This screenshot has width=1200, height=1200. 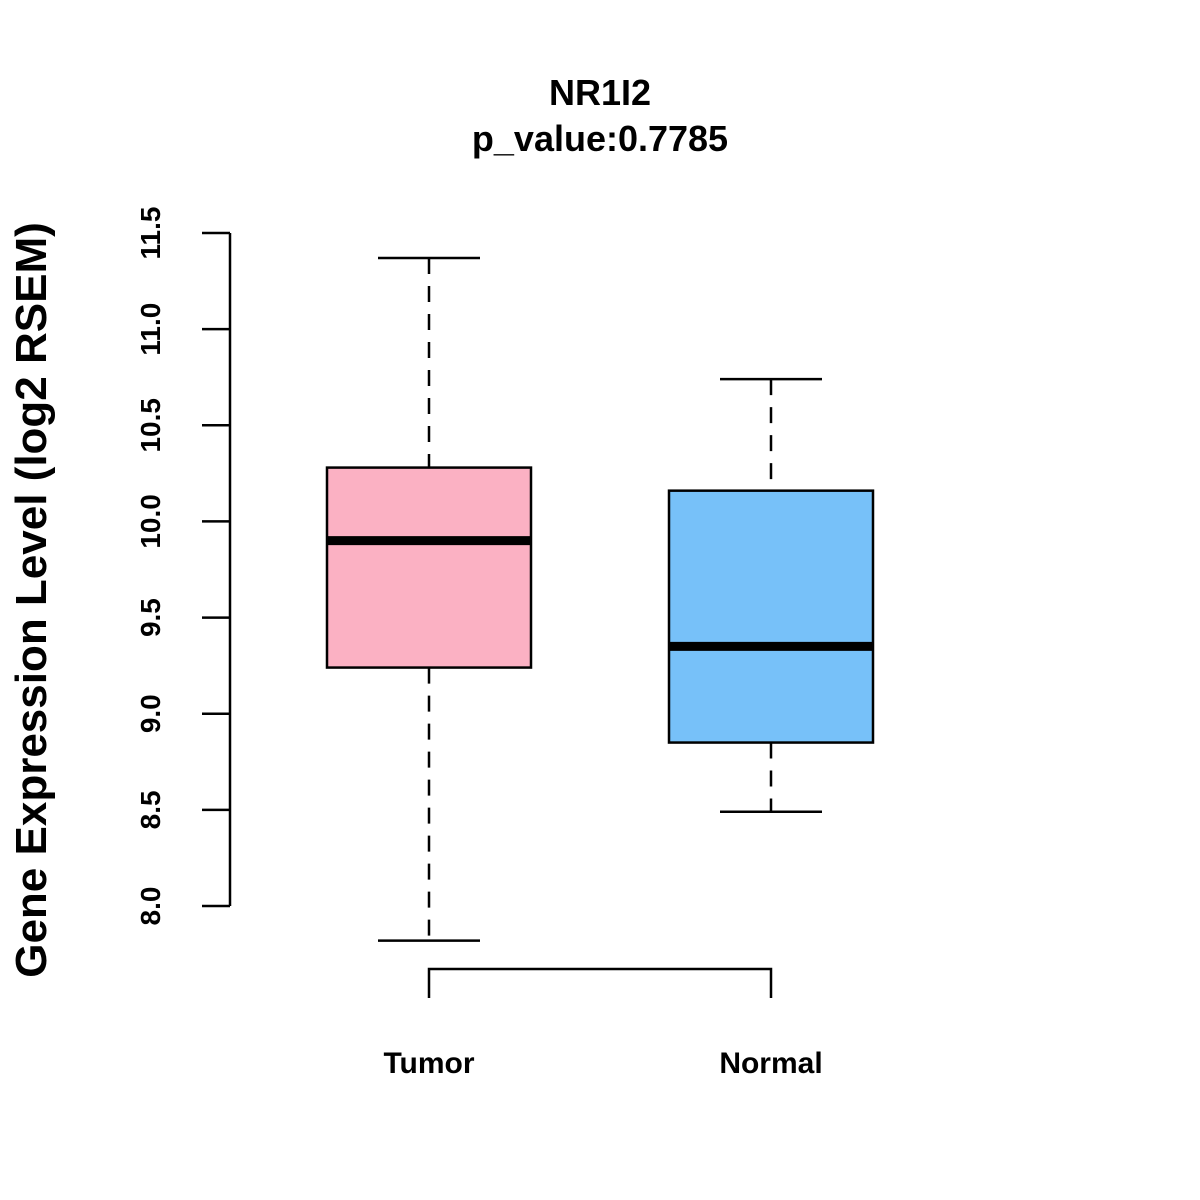 What do you see at coordinates (770, 1063) in the screenshot?
I see `category-label-normal: Normal` at bounding box center [770, 1063].